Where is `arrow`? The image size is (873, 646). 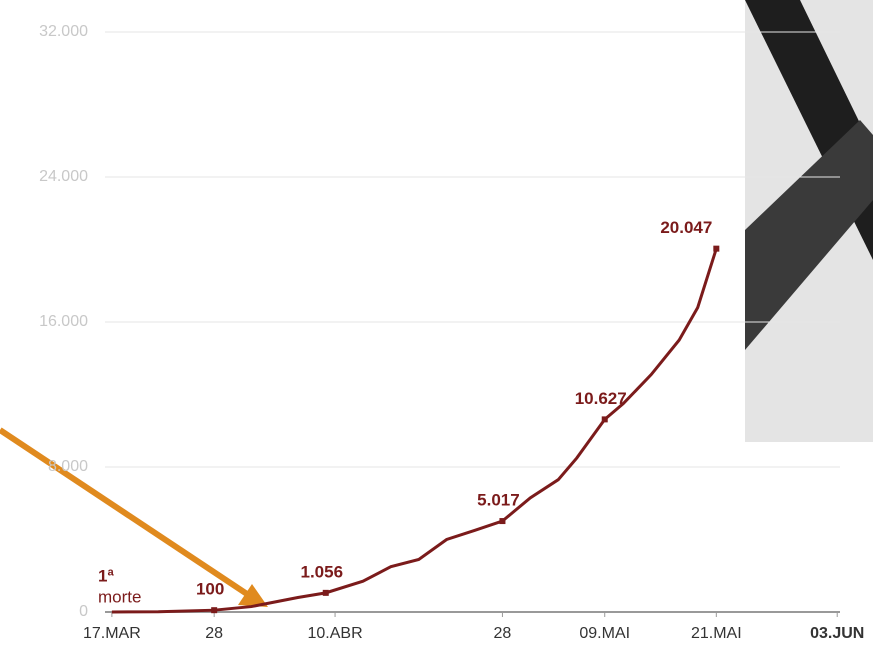
arrow is located at coordinates (134, 517).